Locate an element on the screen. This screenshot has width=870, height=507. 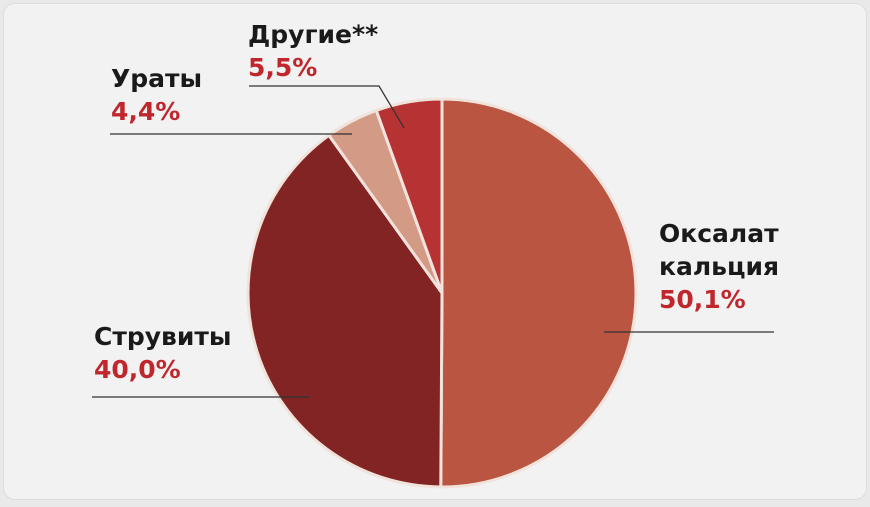
category-label: Струвиты is located at coordinates (163, 336).